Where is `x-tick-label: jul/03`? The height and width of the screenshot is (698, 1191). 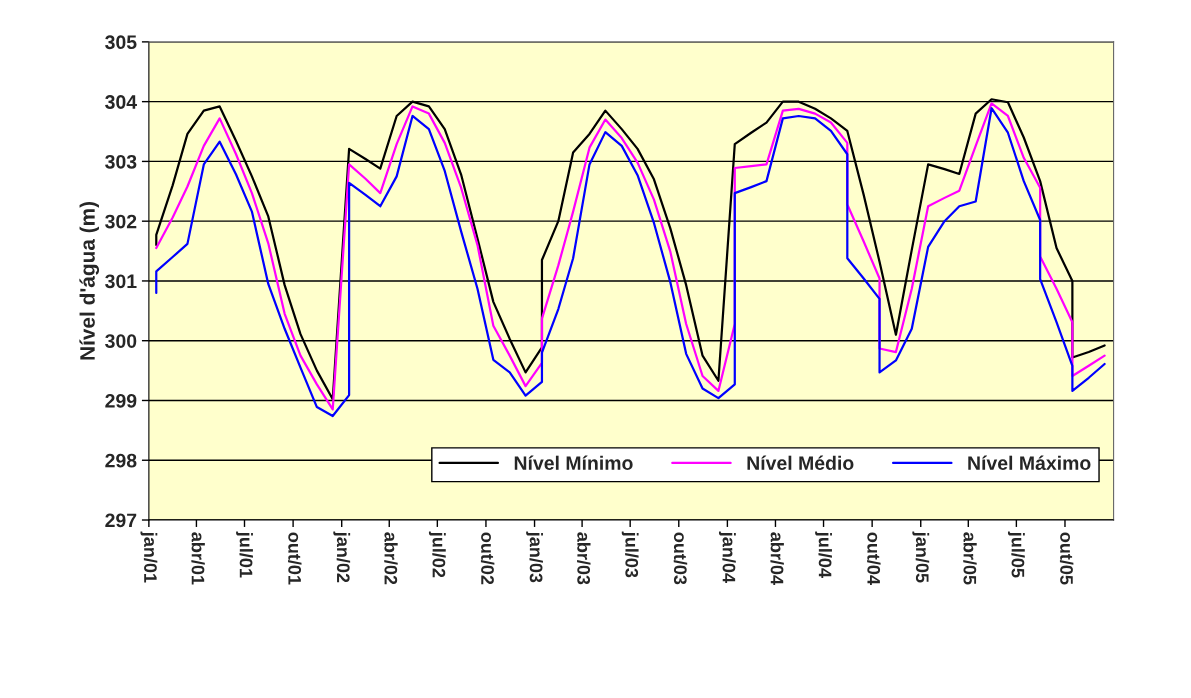
x-tick-label: jul/03 is located at coordinates (630, 554).